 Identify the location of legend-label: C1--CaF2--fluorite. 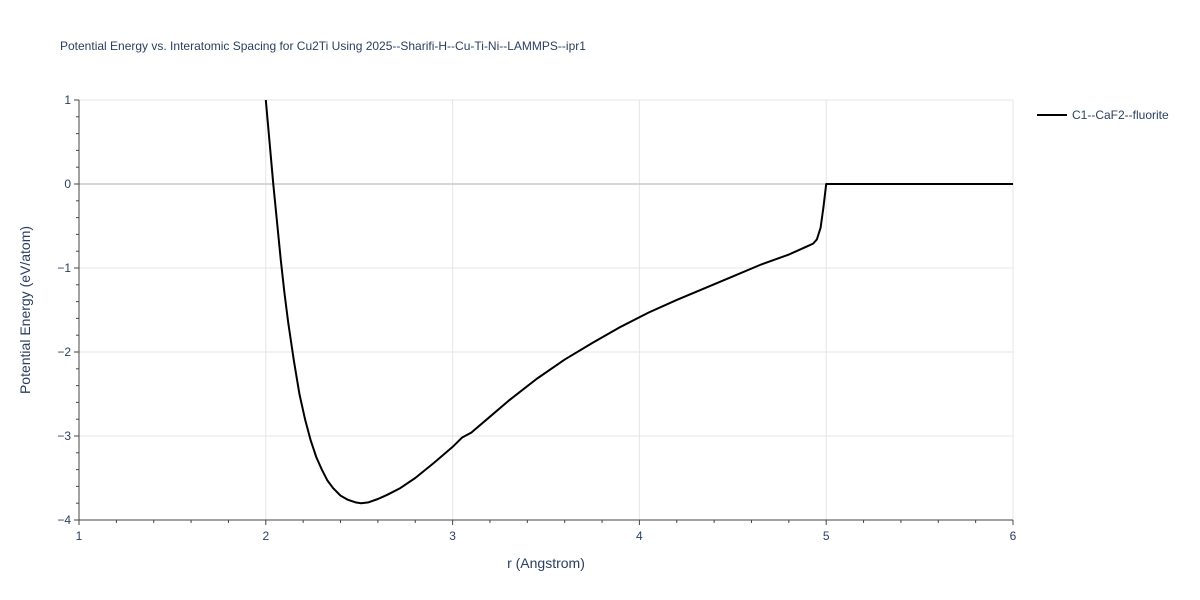
(1120, 115).